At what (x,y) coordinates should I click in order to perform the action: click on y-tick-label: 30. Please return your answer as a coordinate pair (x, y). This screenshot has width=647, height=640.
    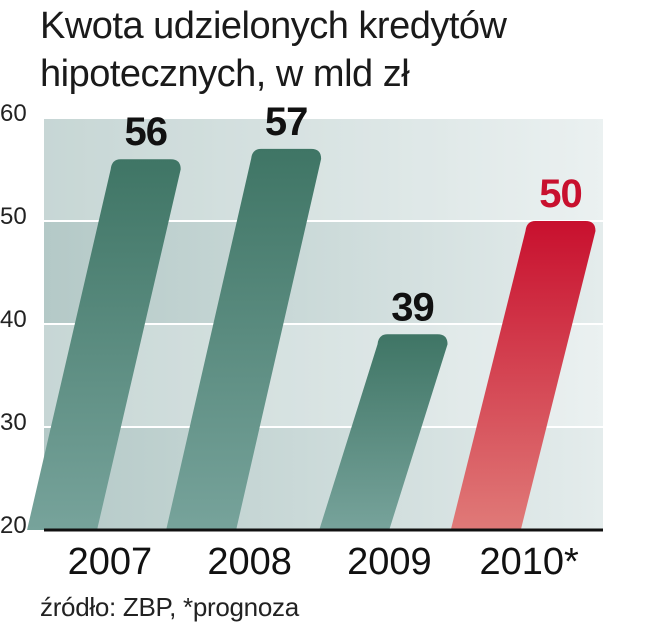
    Looking at the image, I should click on (13, 422).